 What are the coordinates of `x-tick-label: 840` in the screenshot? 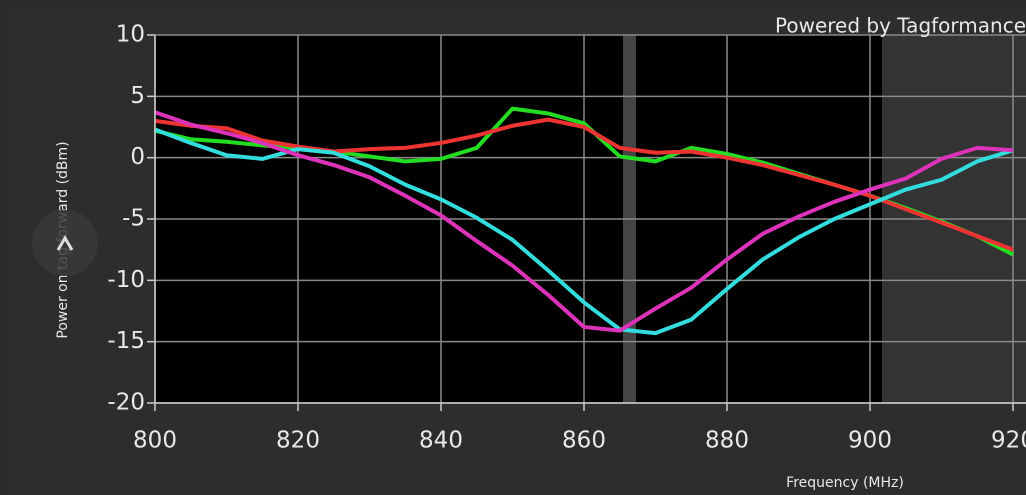 It's located at (441, 441).